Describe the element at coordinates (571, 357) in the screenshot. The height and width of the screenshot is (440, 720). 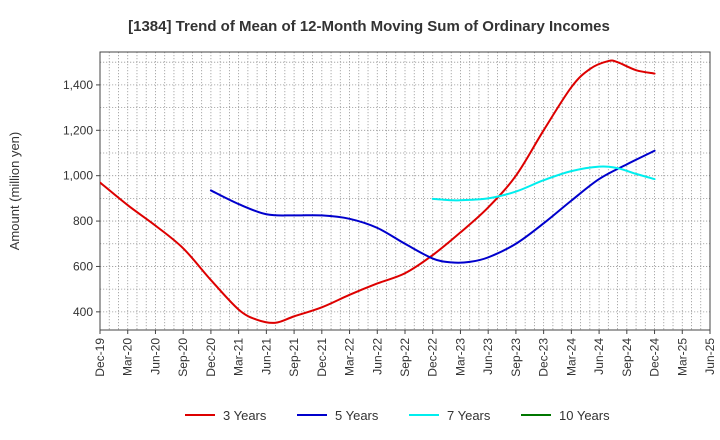
I see `x-tick-label: Mar-24` at that location.